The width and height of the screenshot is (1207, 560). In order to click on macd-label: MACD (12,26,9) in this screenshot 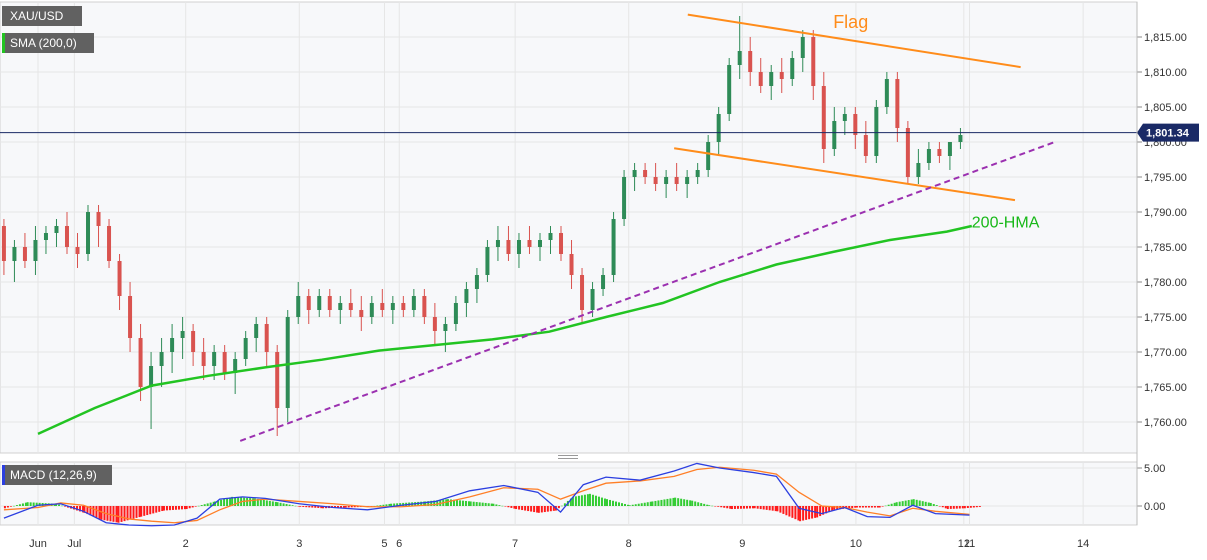, I will do `click(57, 475)`.